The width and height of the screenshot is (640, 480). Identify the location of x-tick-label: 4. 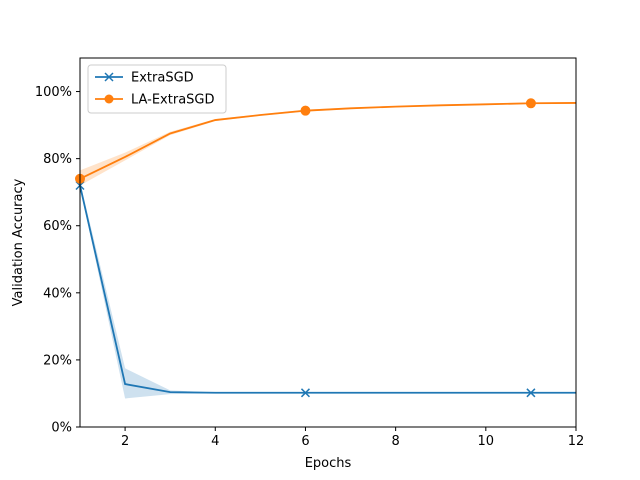
(215, 441).